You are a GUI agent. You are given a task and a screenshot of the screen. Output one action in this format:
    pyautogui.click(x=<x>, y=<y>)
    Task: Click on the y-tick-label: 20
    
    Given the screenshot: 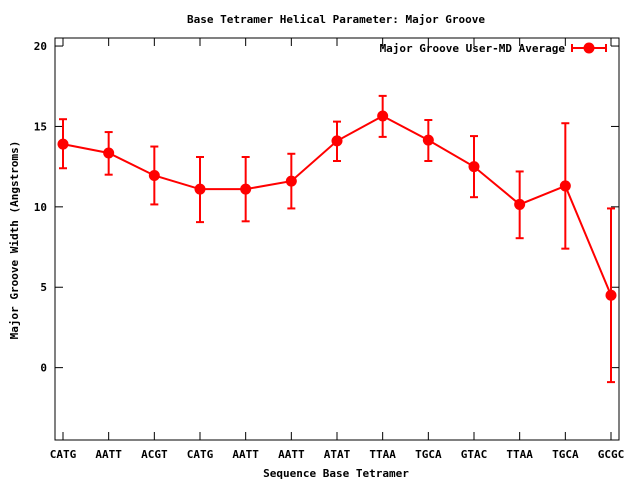 What is the action you would take?
    pyautogui.click(x=40, y=46)
    